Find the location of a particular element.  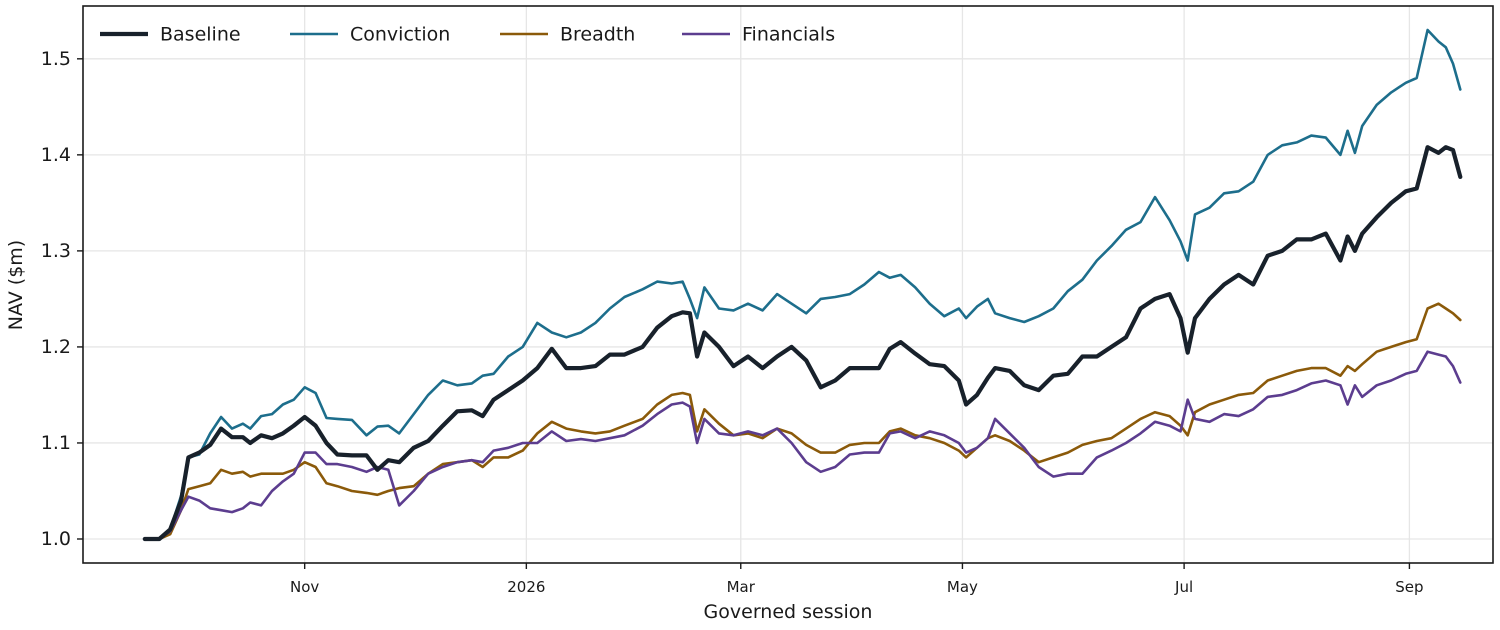

x-tick-label: Mar is located at coordinates (741, 587).